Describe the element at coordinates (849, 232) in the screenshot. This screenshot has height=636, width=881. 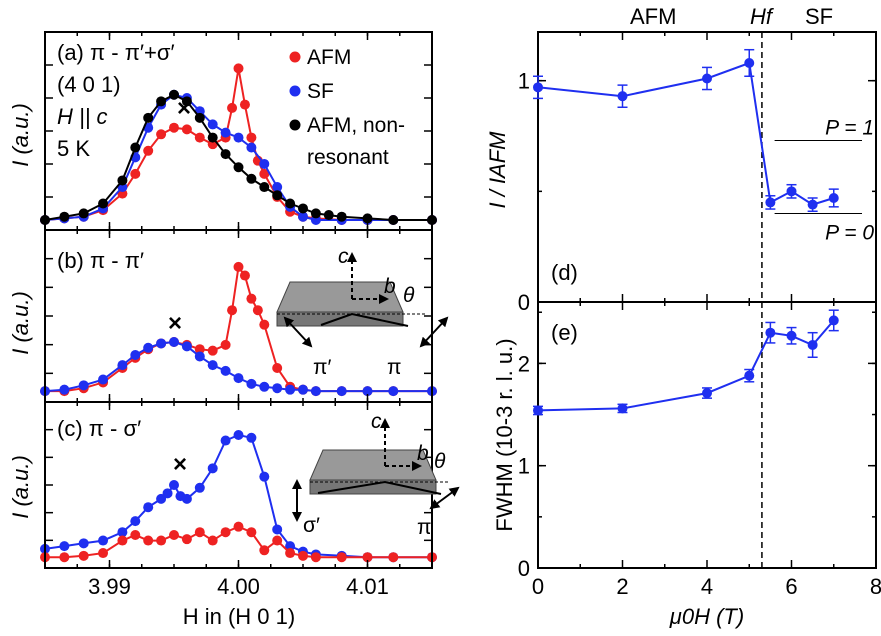
I see `reference-line-label: P = 0` at that location.